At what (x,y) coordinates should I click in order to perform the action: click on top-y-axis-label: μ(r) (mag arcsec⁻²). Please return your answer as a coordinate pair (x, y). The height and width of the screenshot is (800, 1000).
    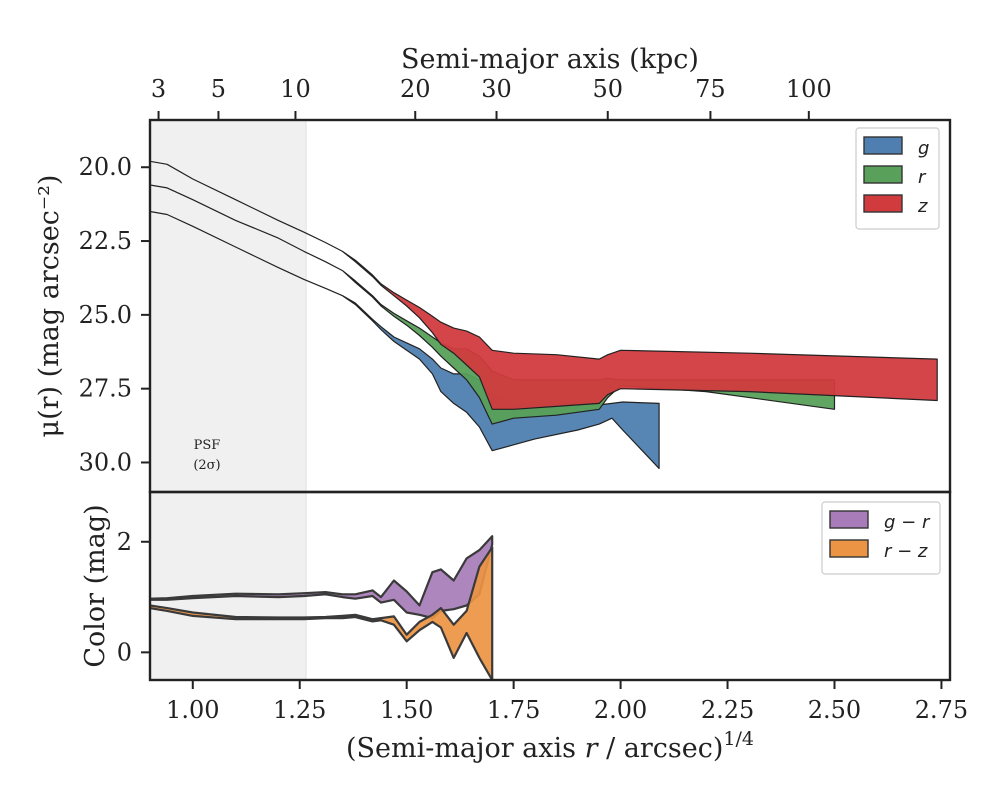
    Looking at the image, I should click on (49, 306).